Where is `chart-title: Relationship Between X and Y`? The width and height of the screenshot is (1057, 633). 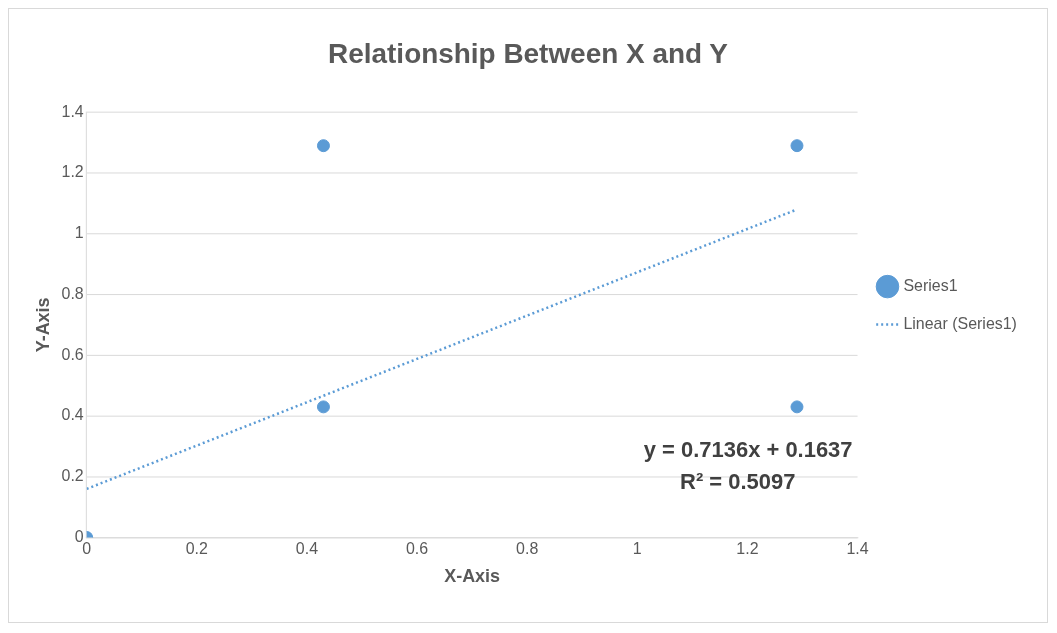
chart-title: Relationship Between X and Y is located at coordinates (528, 54).